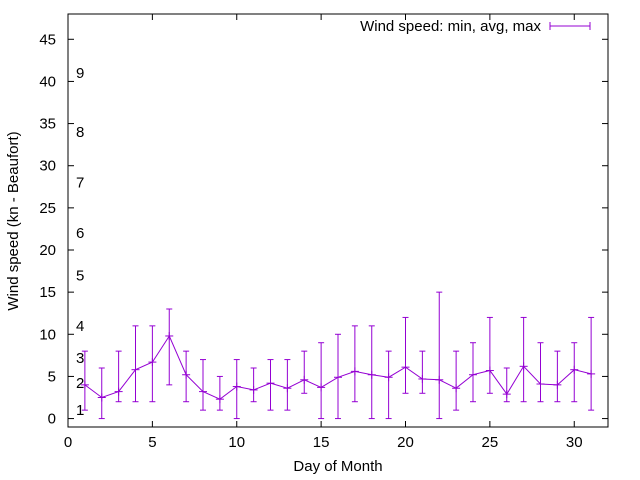  I want to click on beaufort-label: 6, so click(80, 233).